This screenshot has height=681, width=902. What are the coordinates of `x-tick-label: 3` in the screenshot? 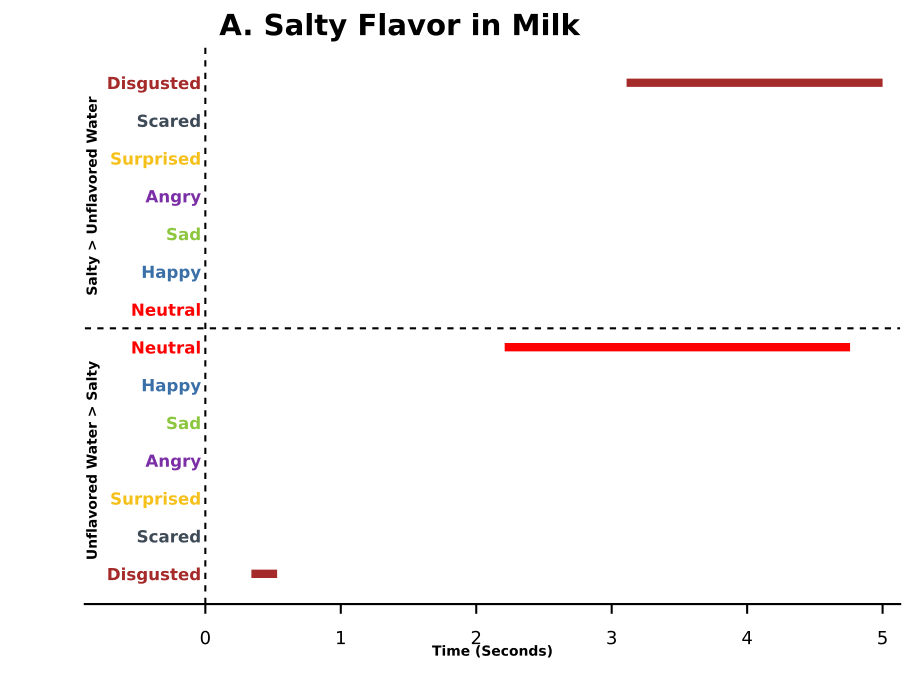 It's located at (611, 637).